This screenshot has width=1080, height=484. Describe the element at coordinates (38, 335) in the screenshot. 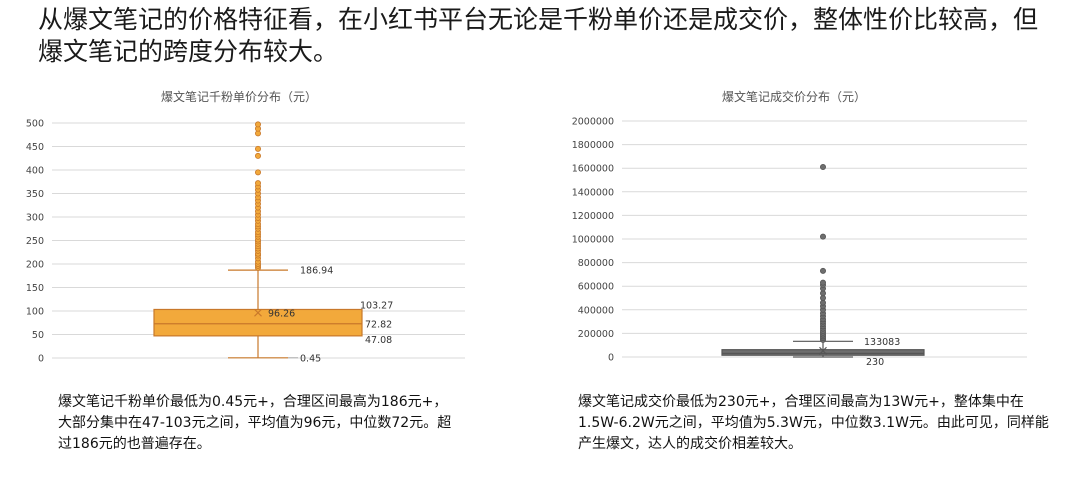

I see `y-tick-label: 50` at that location.